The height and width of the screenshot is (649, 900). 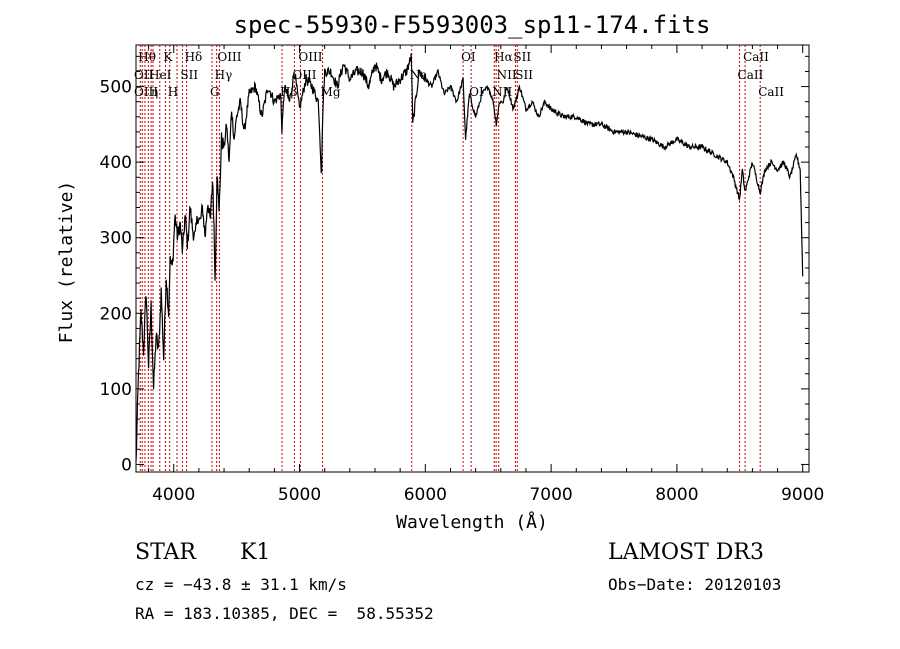 I want to click on y-tick-label: 500, so click(x=116, y=88).